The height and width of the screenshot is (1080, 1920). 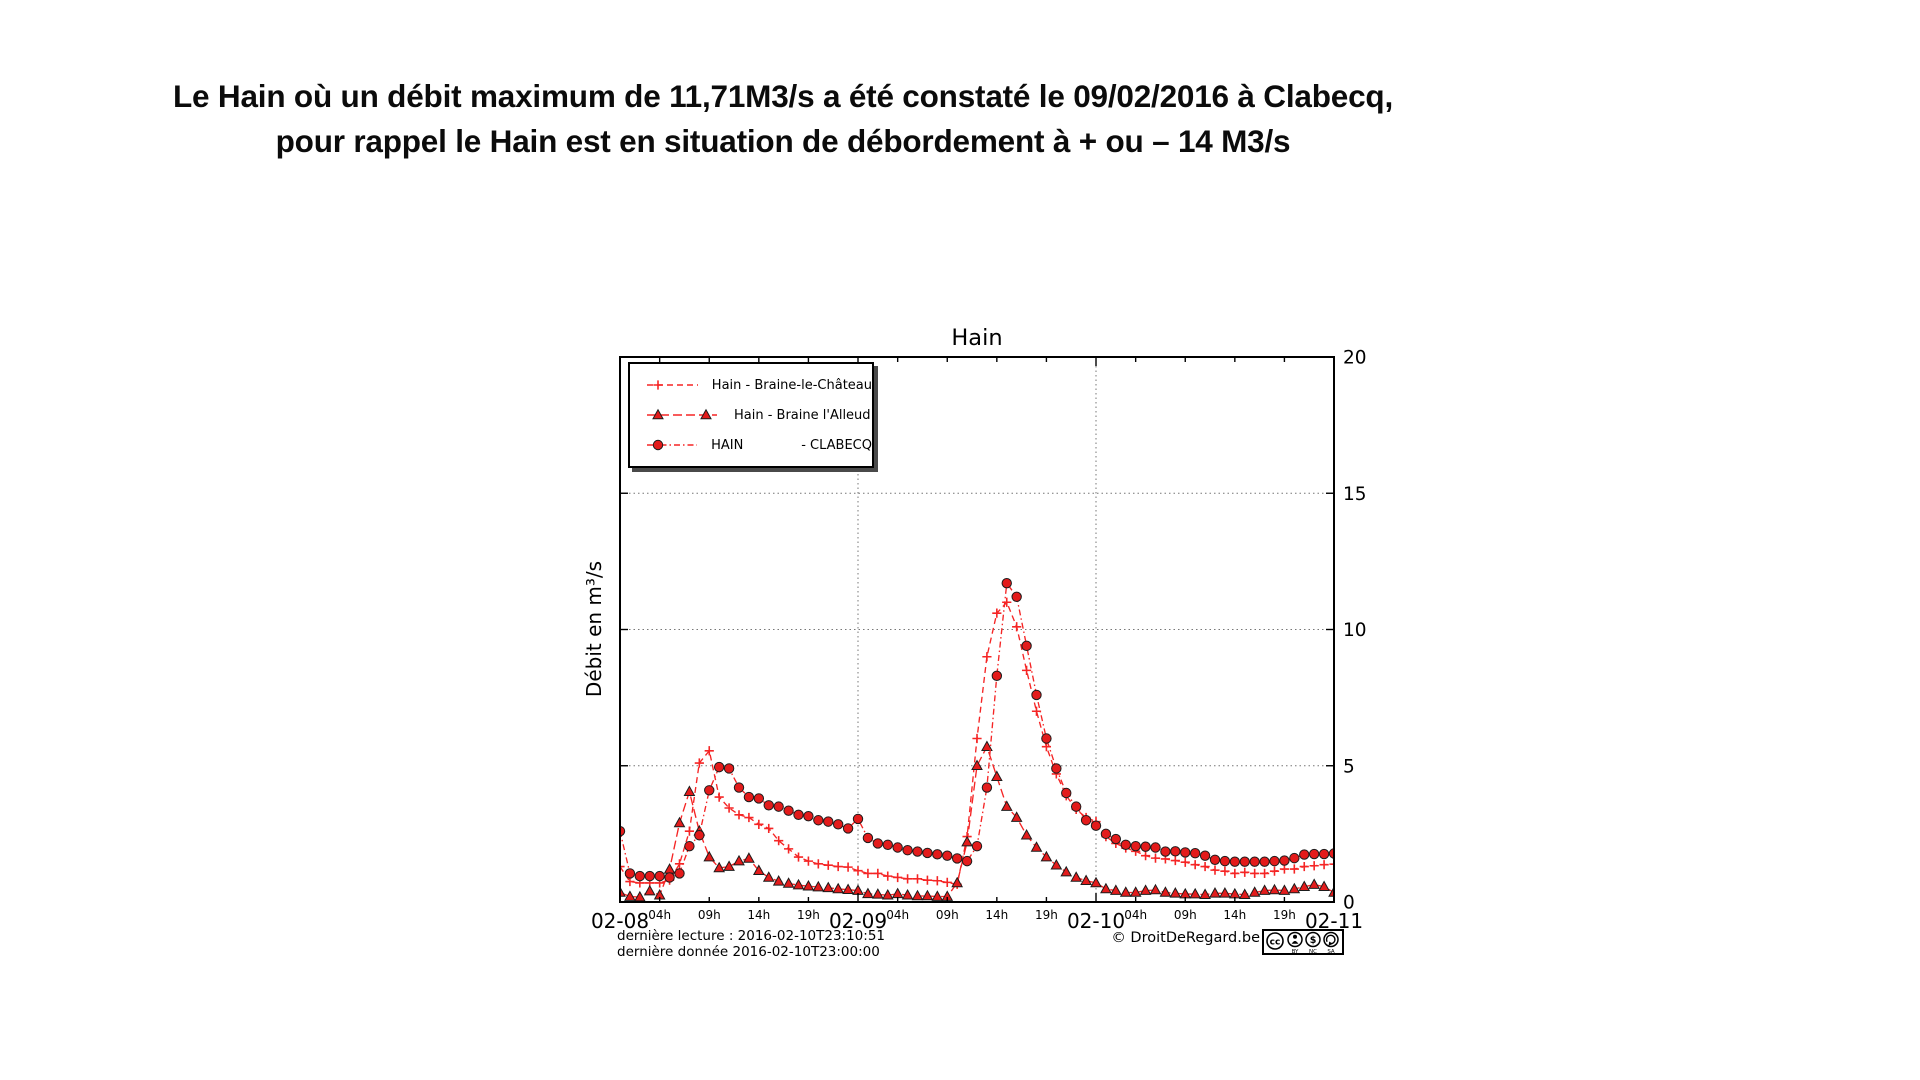 What do you see at coordinates (1355, 494) in the screenshot?
I see `y-tick-label: 15` at bounding box center [1355, 494].